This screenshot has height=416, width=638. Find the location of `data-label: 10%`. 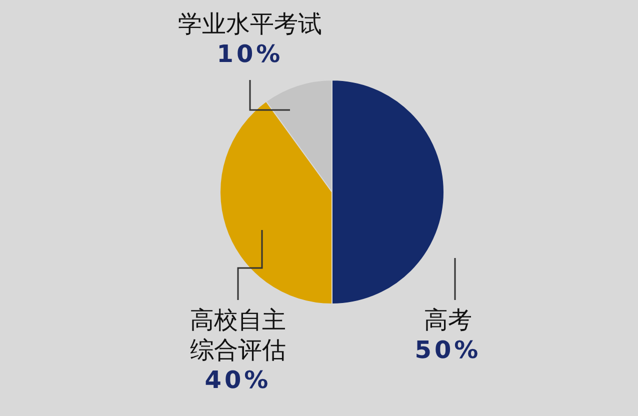

data-label: 10% is located at coordinates (250, 54).